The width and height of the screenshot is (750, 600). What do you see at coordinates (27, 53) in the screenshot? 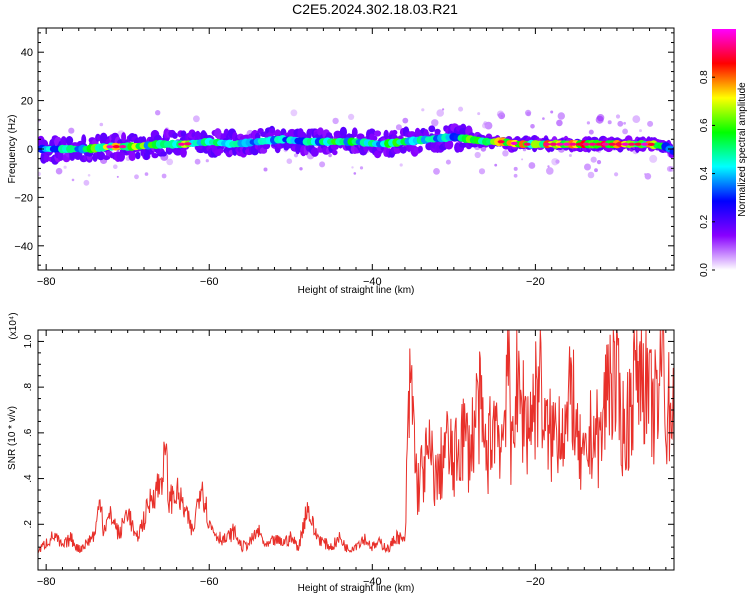
I see `top-y-tick-label: 40` at bounding box center [27, 53].